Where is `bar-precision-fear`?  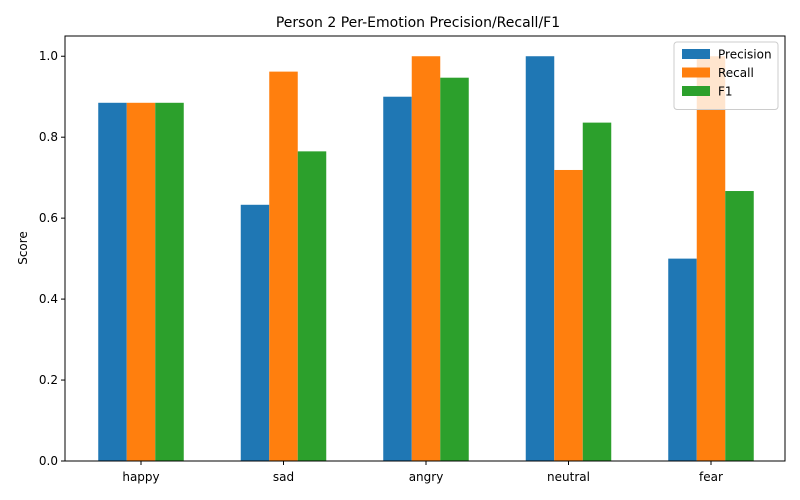 bar-precision-fear is located at coordinates (682, 359).